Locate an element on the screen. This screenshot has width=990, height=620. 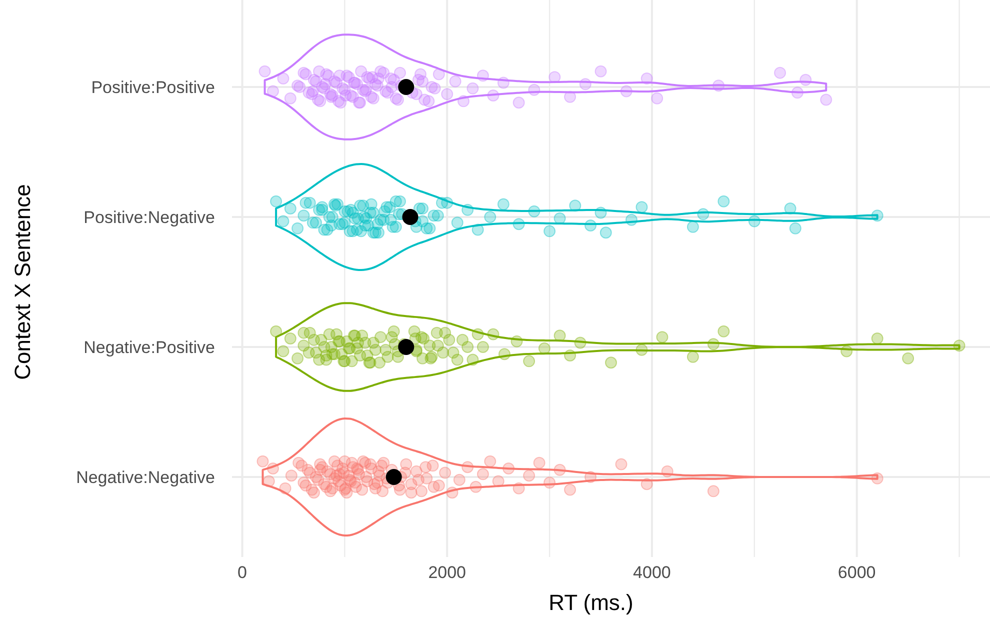
y-axis-title: Context X Sentence is located at coordinates (22, 282).